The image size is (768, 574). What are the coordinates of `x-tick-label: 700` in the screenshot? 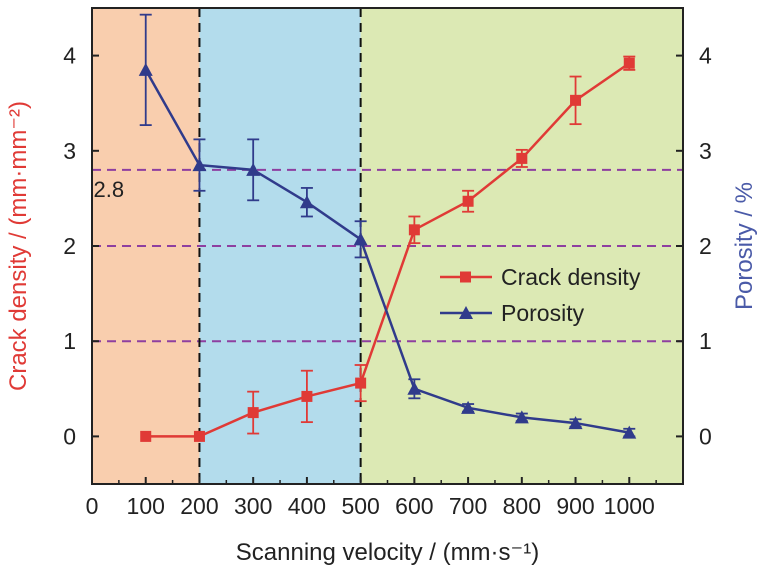 It's located at (468, 506).